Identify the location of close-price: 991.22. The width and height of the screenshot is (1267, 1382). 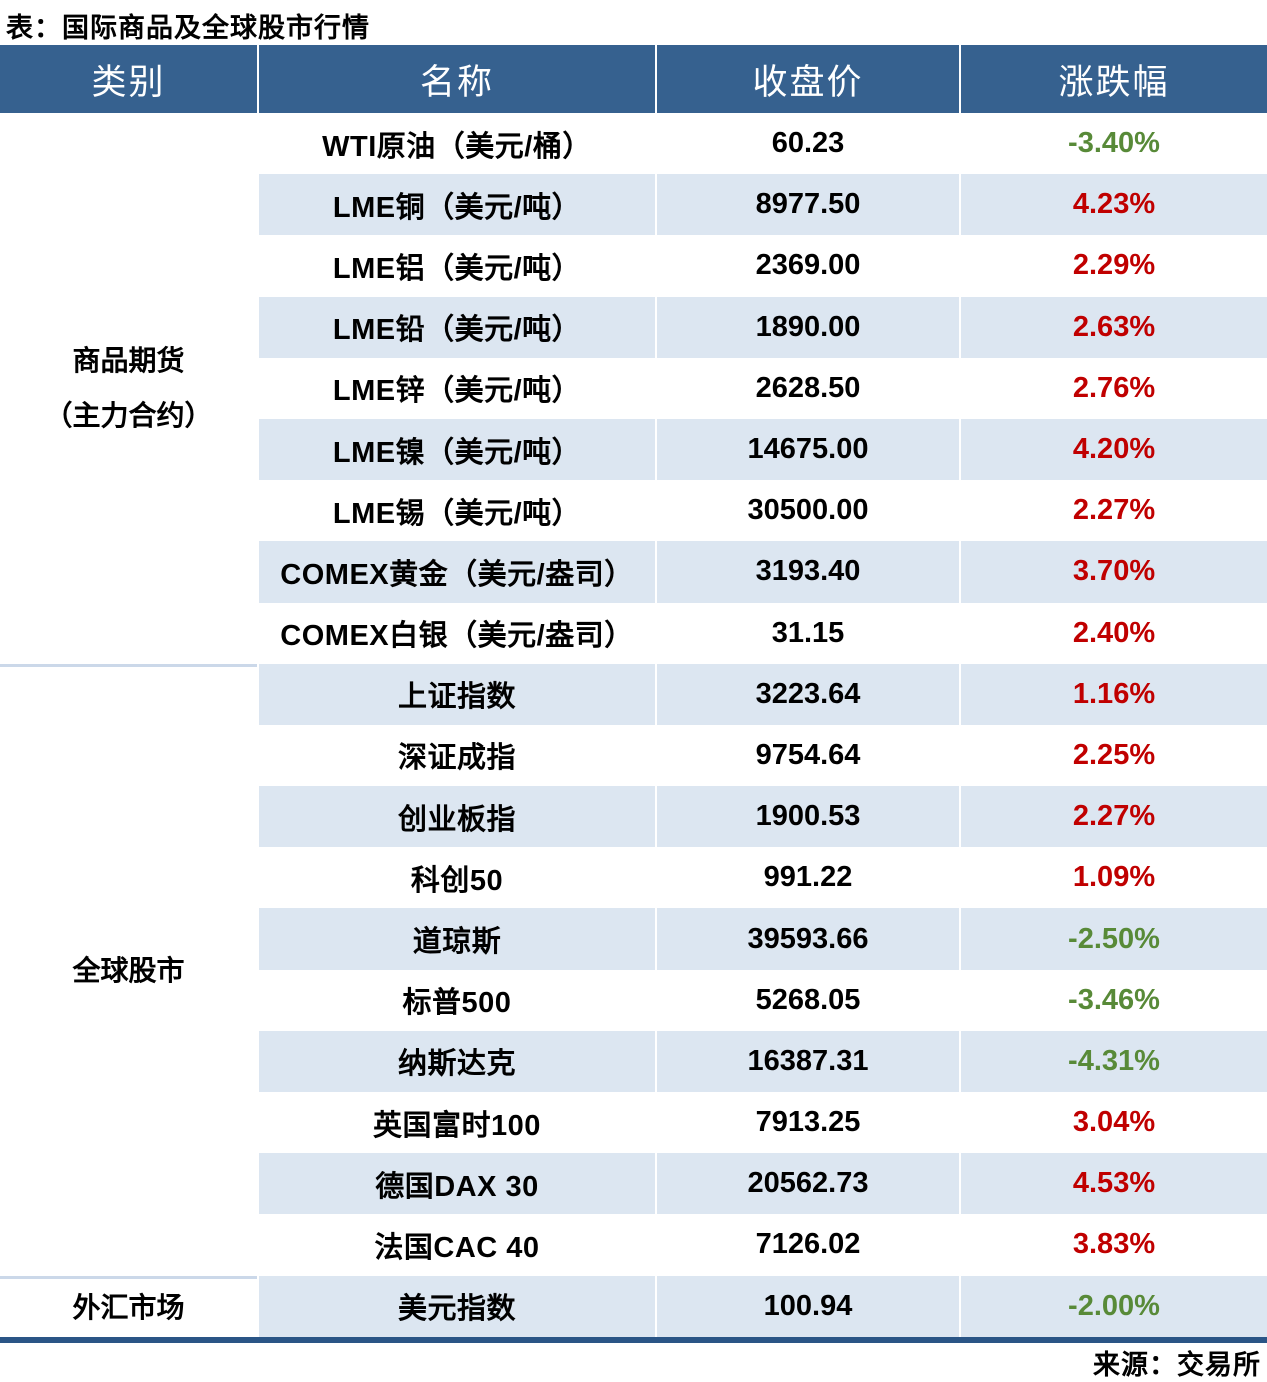
(807, 878).